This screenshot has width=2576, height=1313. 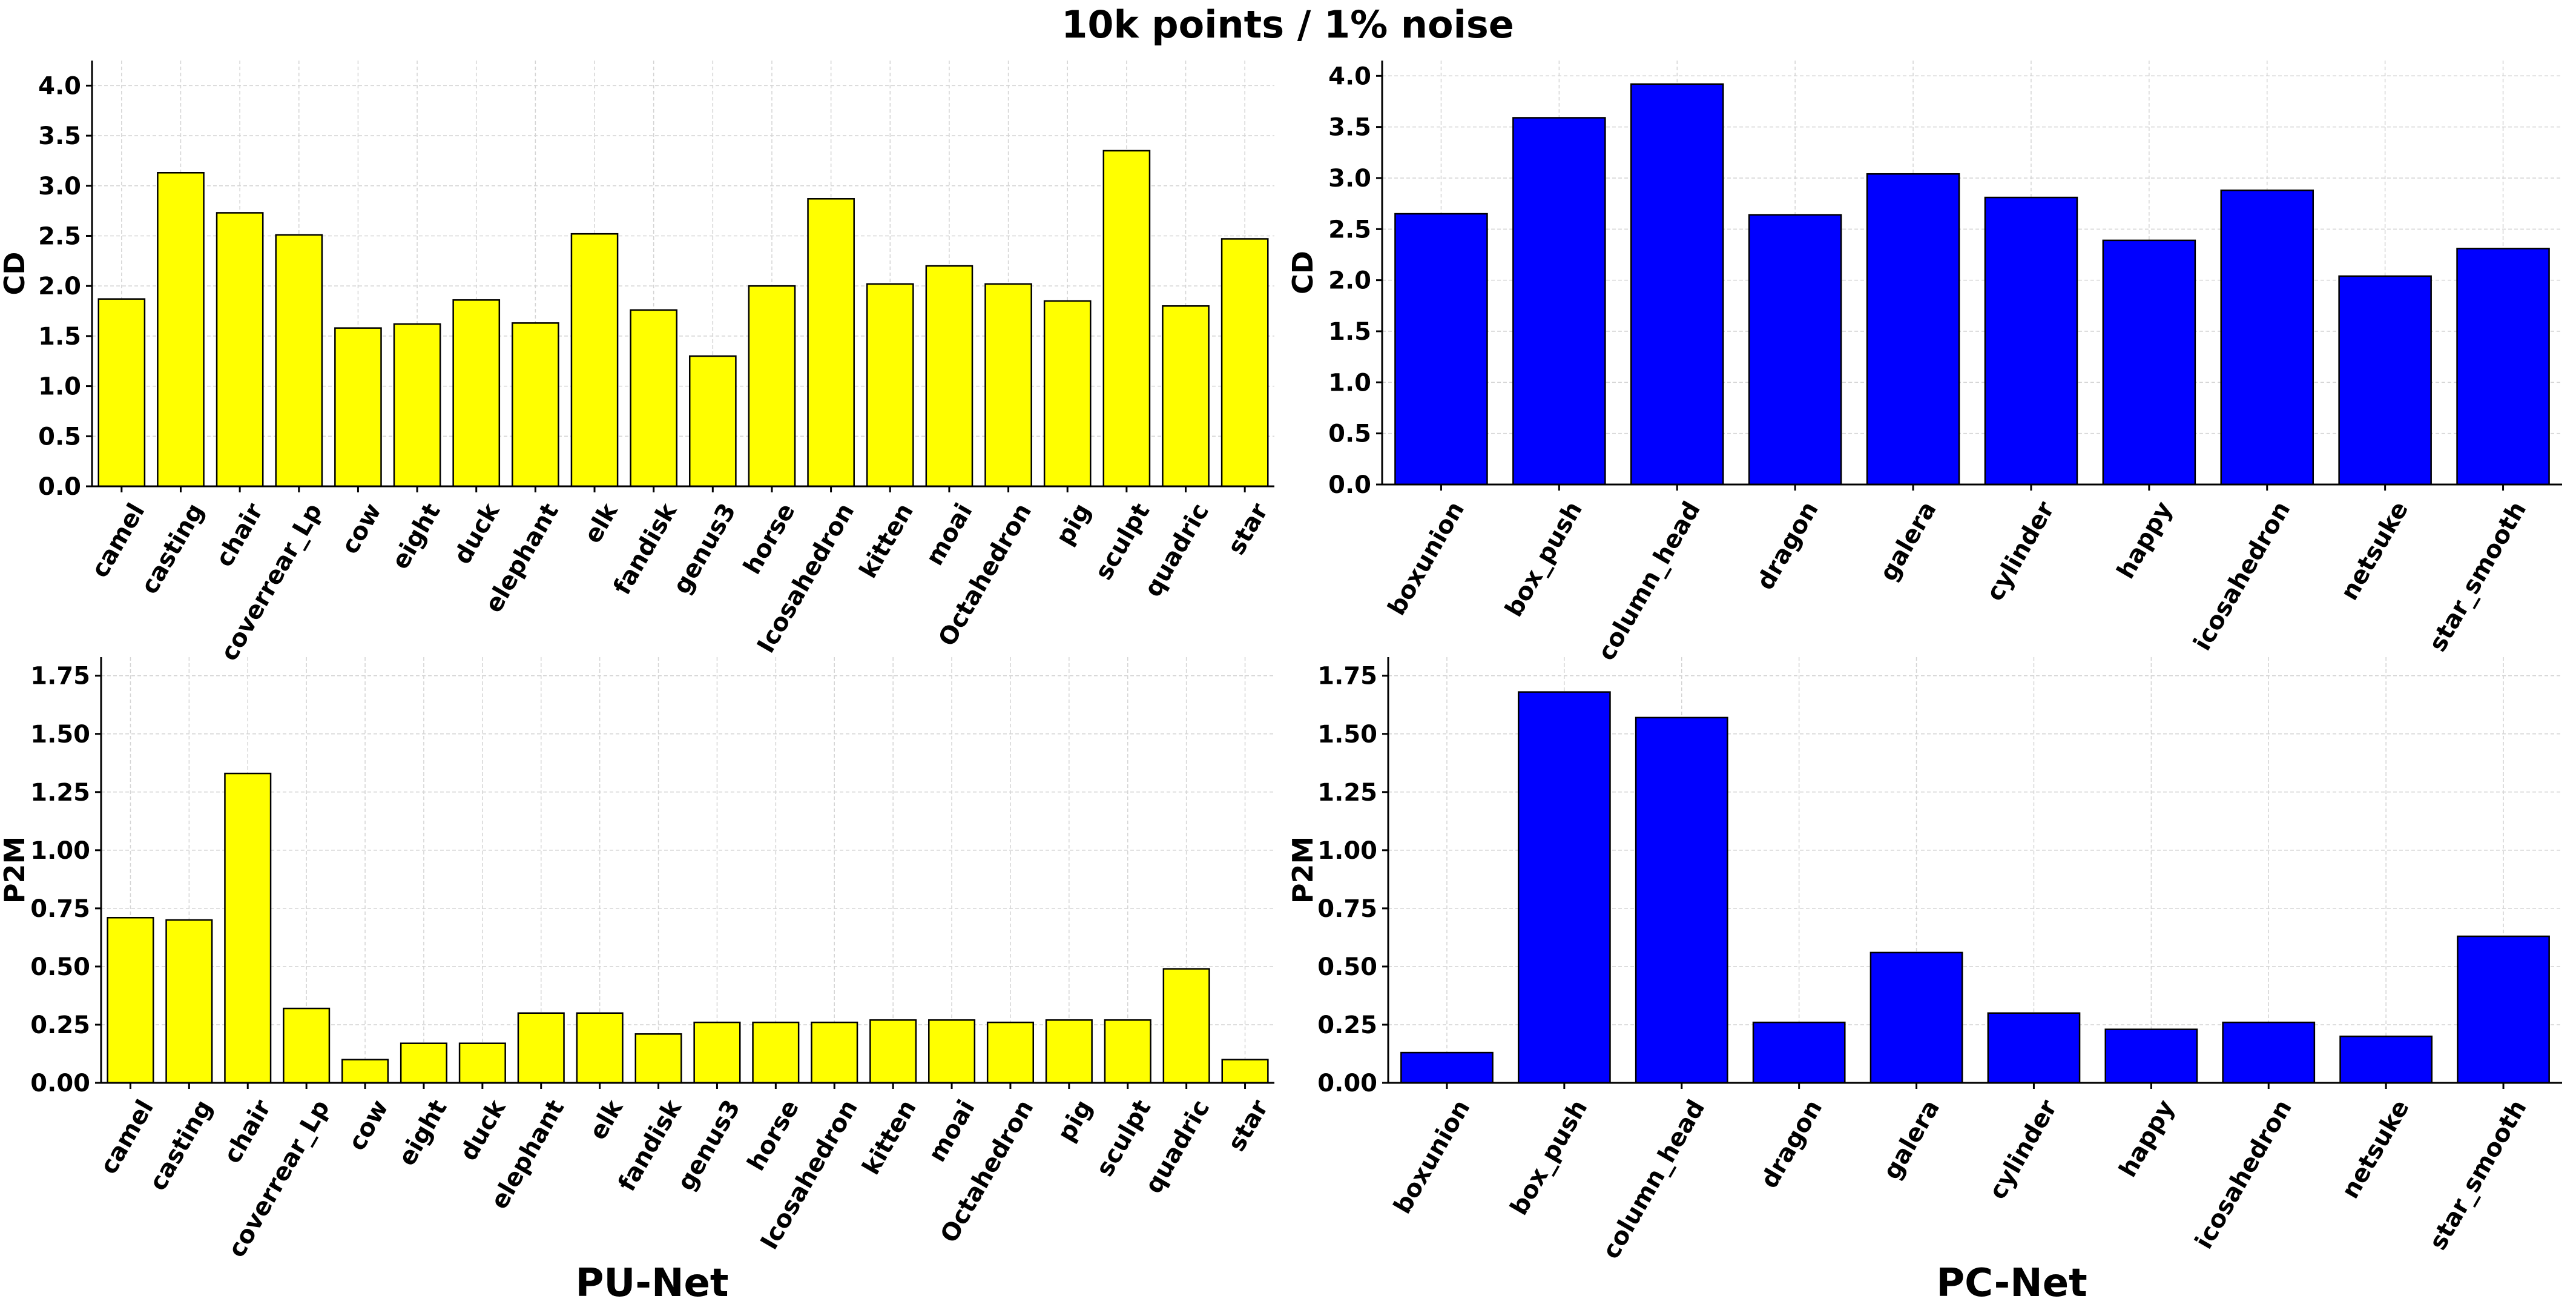 I want to click on y-tick-label: 3.5, so click(x=1349, y=128).